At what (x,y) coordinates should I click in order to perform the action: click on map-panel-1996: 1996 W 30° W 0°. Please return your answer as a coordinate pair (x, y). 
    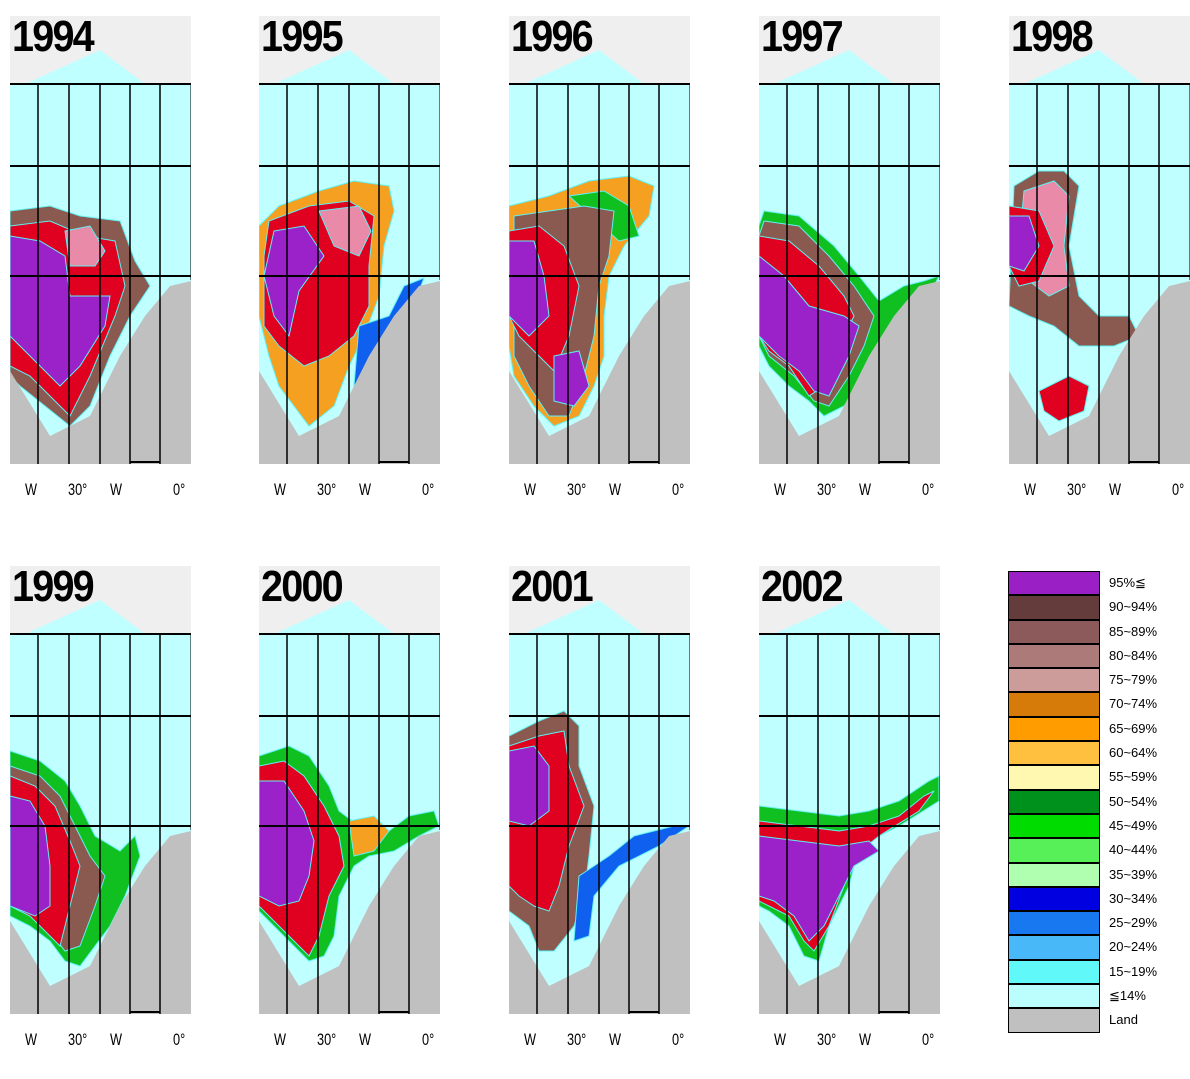
    Looking at the image, I should click on (604, 259).